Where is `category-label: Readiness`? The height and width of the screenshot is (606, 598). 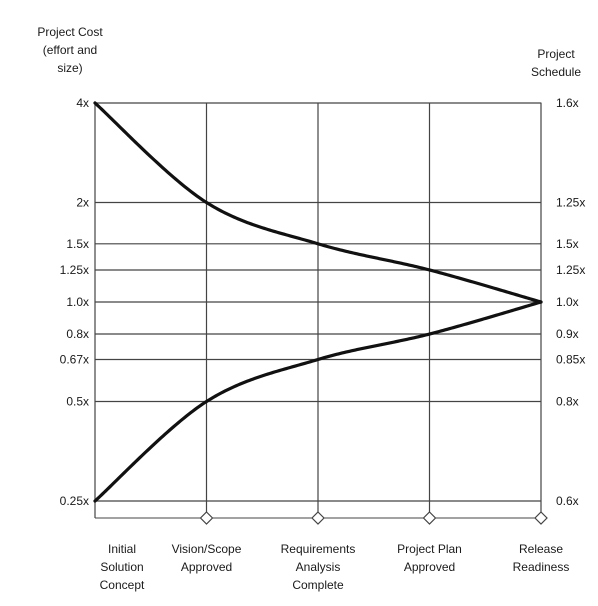 category-label: Readiness is located at coordinates (541, 567).